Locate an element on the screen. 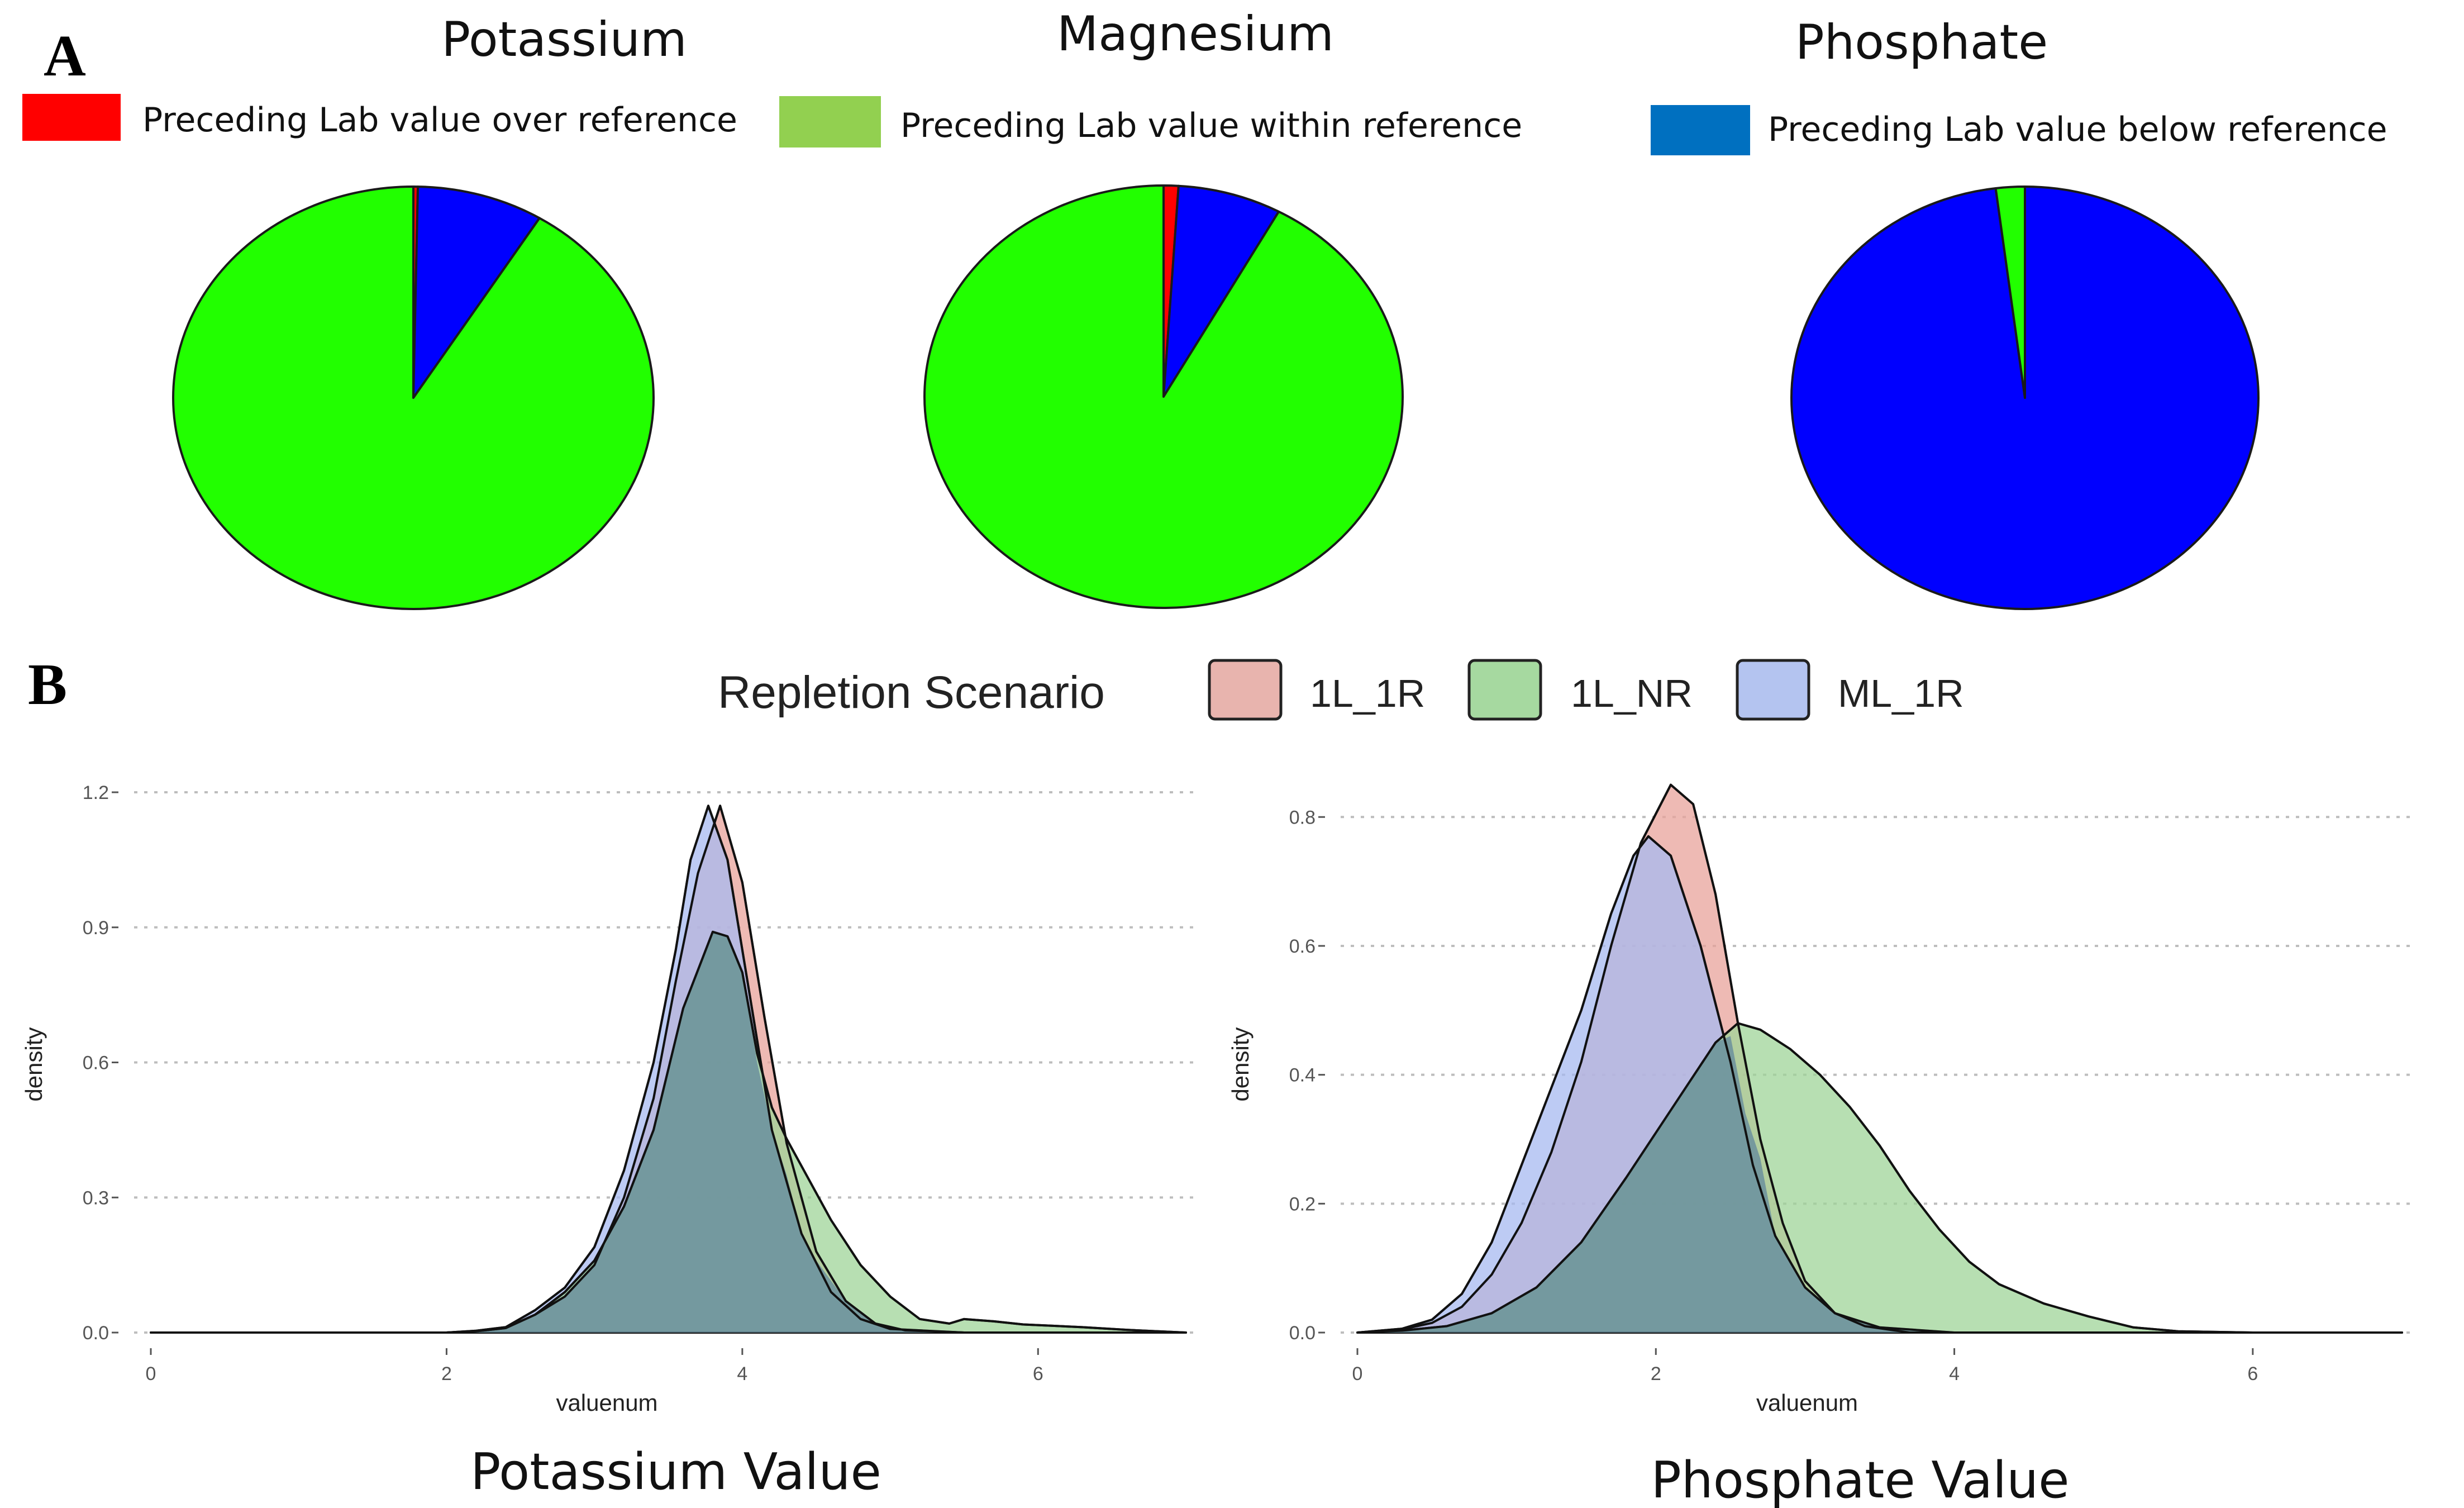  legend-b-swatch-ml1r is located at coordinates (1773, 690).